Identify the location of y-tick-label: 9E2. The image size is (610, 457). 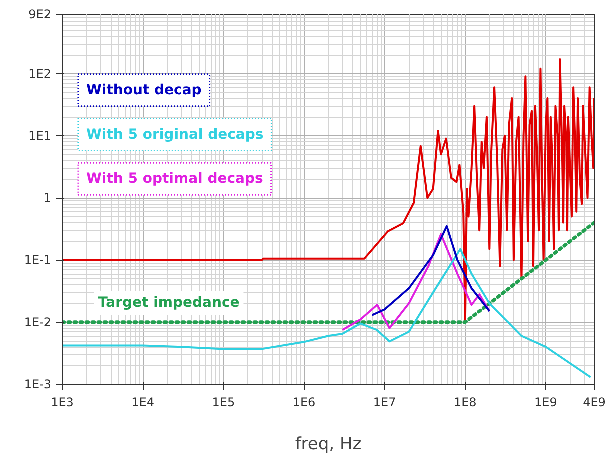
(40, 15).